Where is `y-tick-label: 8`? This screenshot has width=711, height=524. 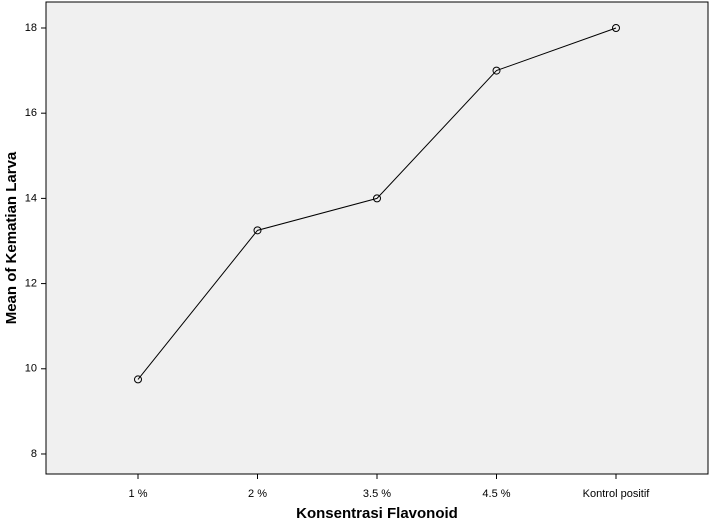 y-tick-label: 8 is located at coordinates (34, 454).